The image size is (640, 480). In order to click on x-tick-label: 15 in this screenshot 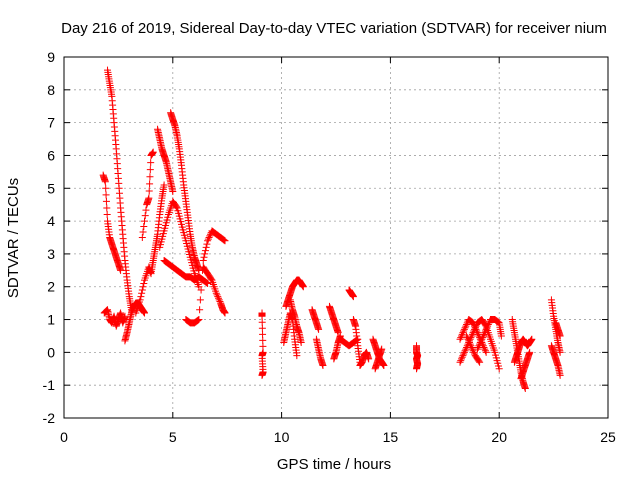, I will do `click(391, 437)`.